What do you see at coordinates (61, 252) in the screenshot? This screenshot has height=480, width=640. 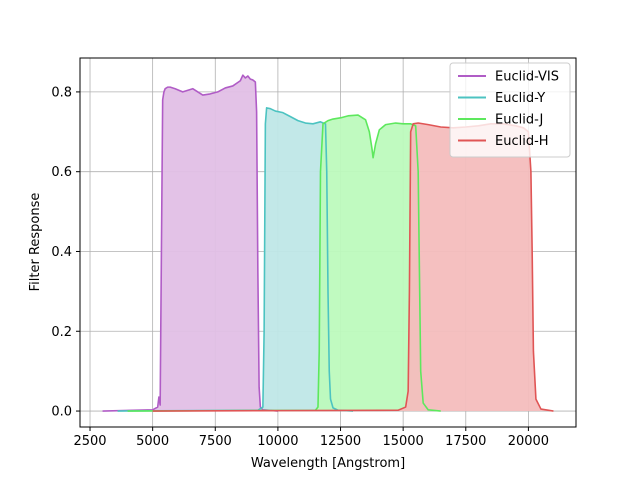 I see `y-tick-label: 0.4` at bounding box center [61, 252].